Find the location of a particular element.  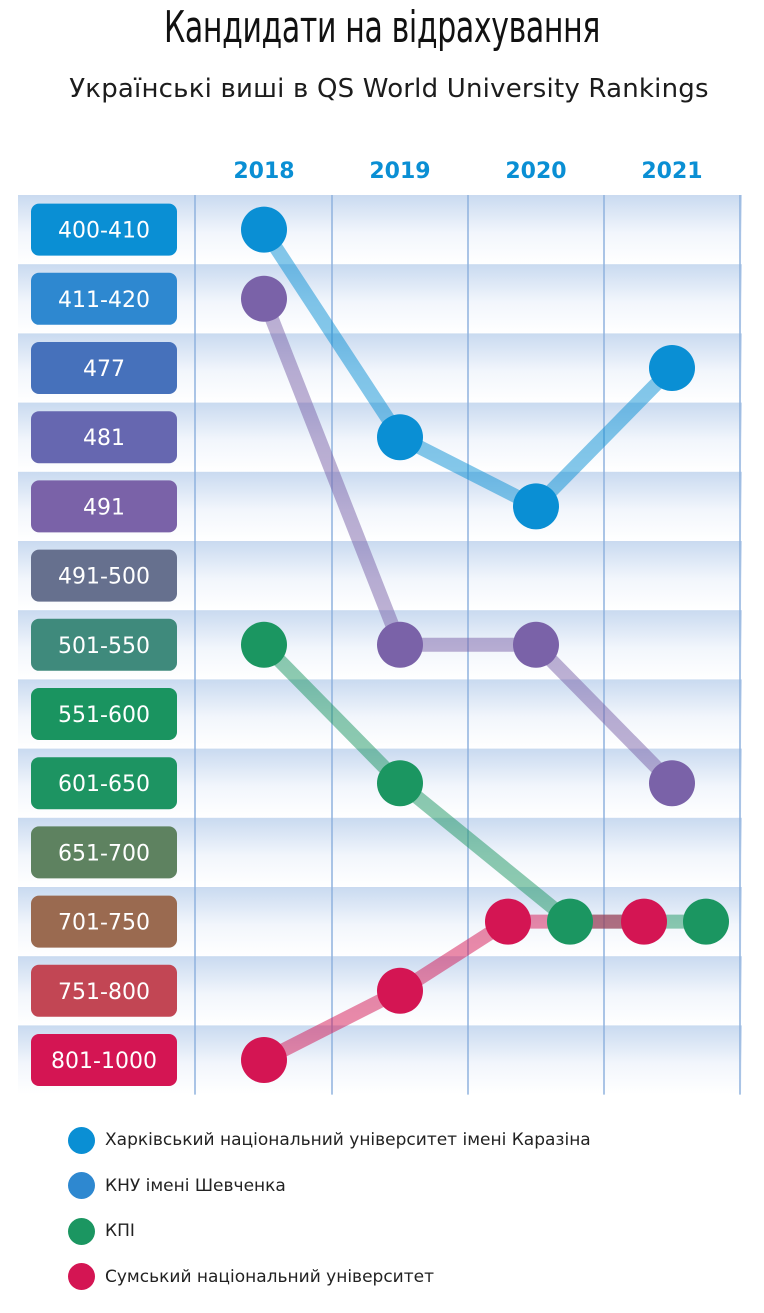

year-label: 2020 is located at coordinates (535, 171).